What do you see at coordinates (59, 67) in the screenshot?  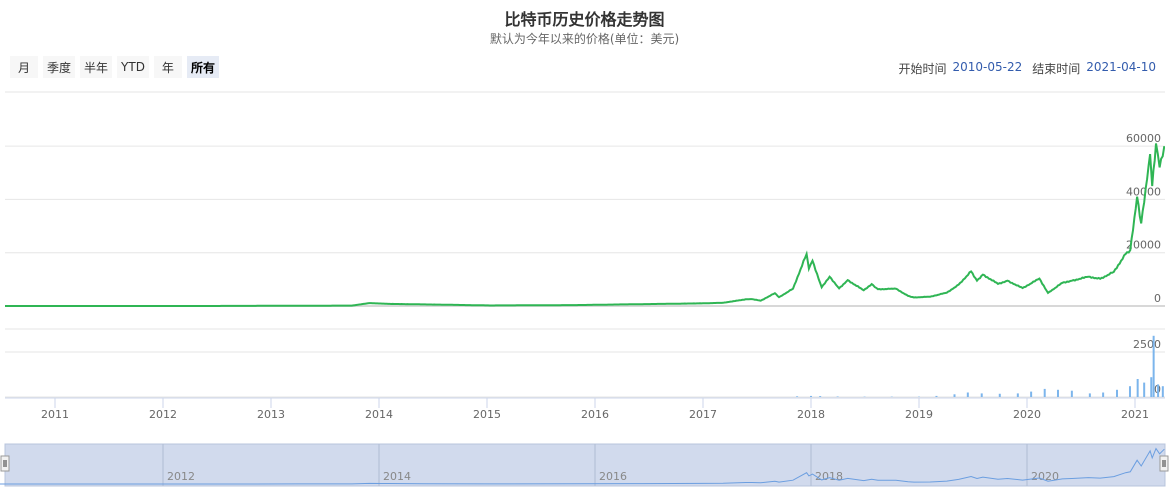 I see `range-quarter-button: 季度` at bounding box center [59, 67].